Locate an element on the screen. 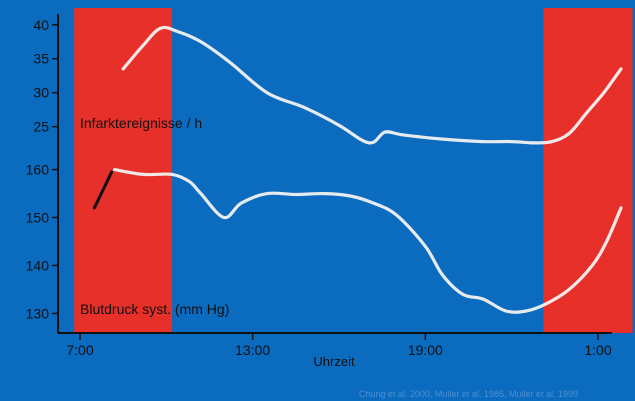  x-tick-label-1: 13:00 is located at coordinates (252, 350).